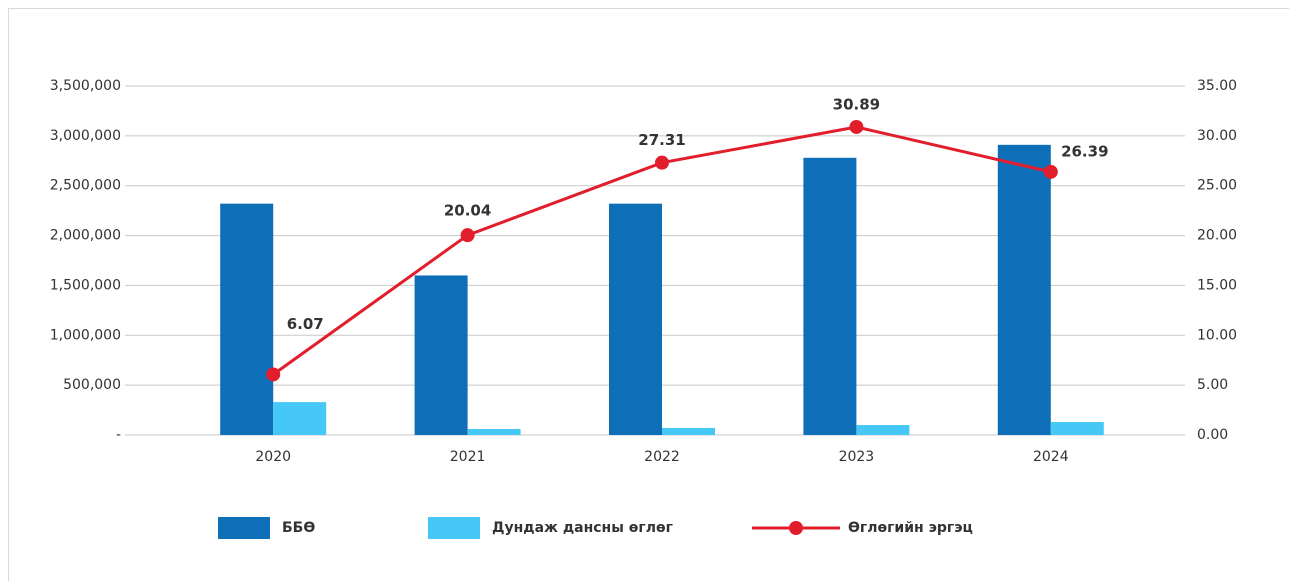  What do you see at coordinates (1084, 151) in the screenshot?
I see `data-label: 26.39` at bounding box center [1084, 151].